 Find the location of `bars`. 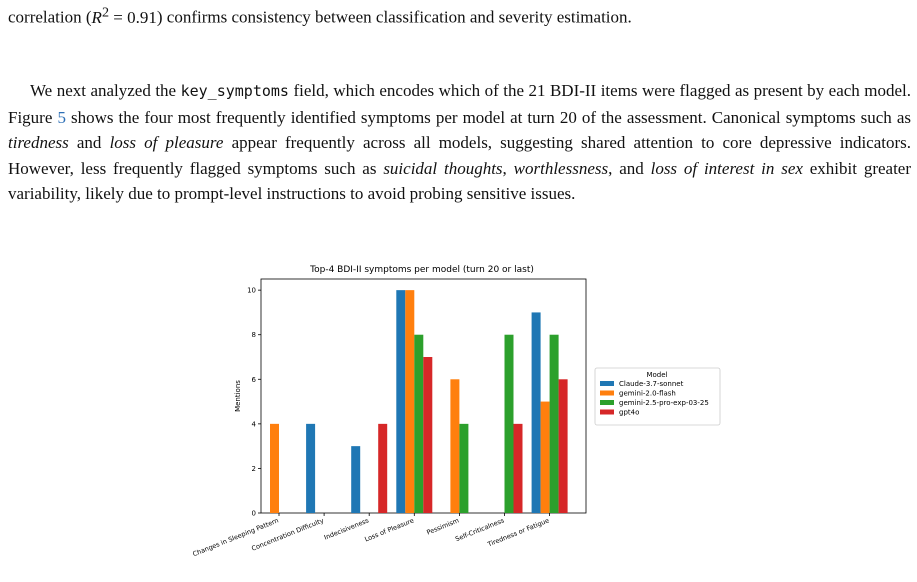

bars is located at coordinates (419, 401).